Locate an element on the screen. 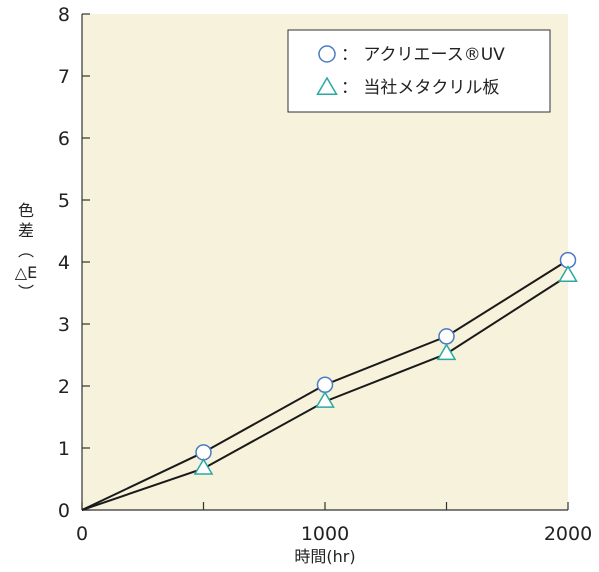 This screenshot has width=599, height=572. legend-box is located at coordinates (419, 71).